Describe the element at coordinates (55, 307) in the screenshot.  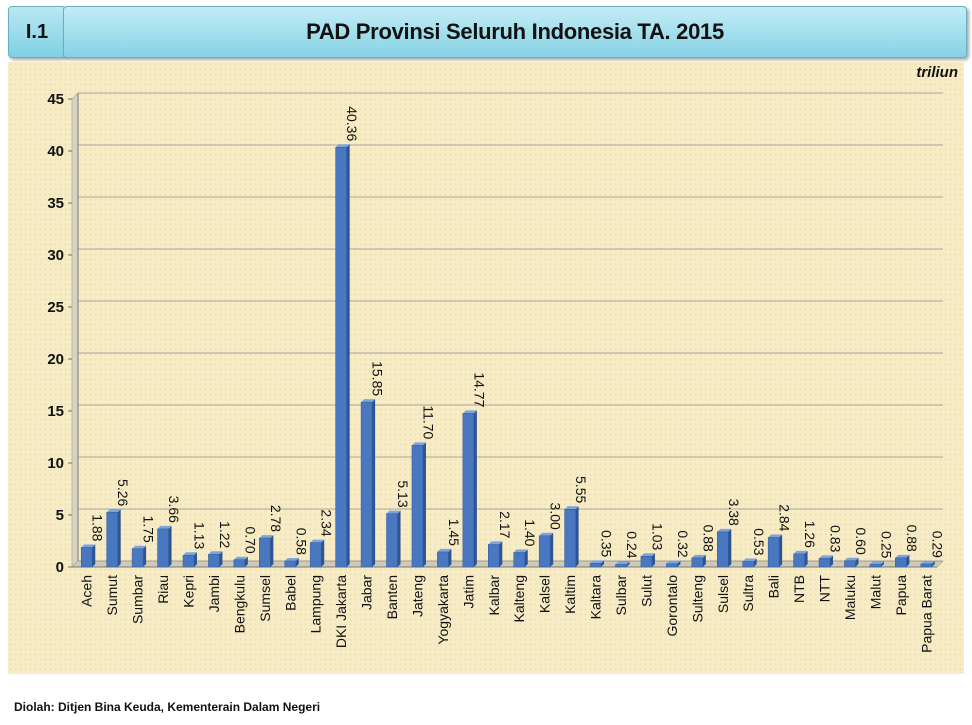
I see `y-tick-label: 25` at that location.